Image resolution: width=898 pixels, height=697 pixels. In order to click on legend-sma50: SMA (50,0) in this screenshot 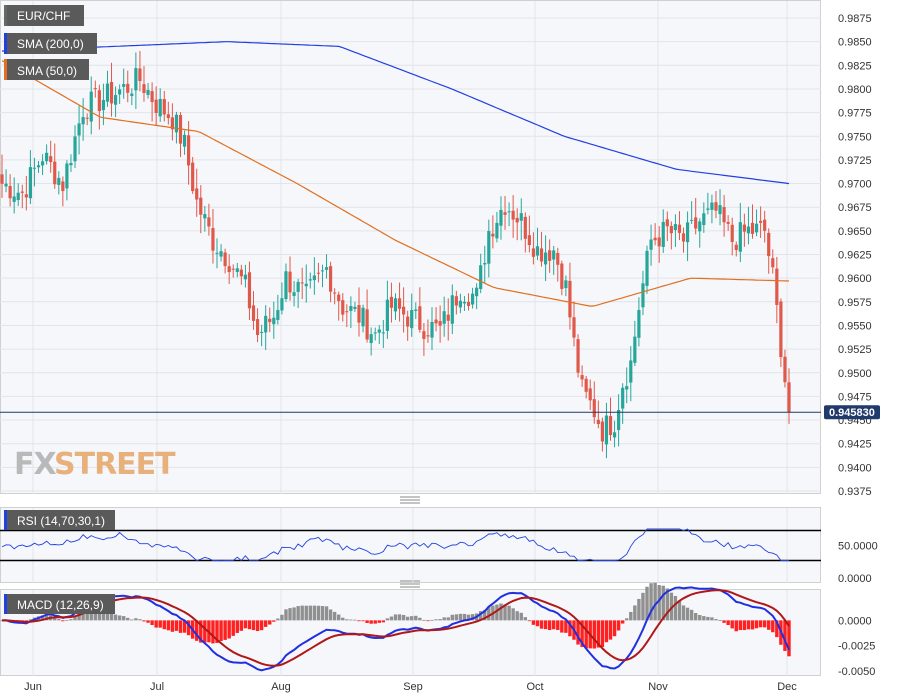, I will do `click(46, 69)`.